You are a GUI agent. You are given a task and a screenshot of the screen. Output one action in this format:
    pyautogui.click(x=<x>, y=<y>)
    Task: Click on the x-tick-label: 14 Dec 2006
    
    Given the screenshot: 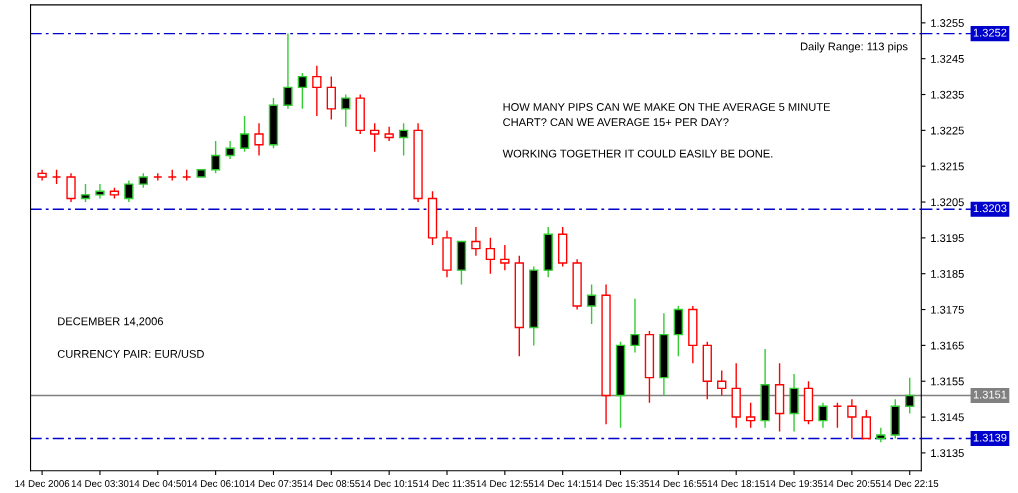 What is the action you would take?
    pyautogui.click(x=42, y=483)
    